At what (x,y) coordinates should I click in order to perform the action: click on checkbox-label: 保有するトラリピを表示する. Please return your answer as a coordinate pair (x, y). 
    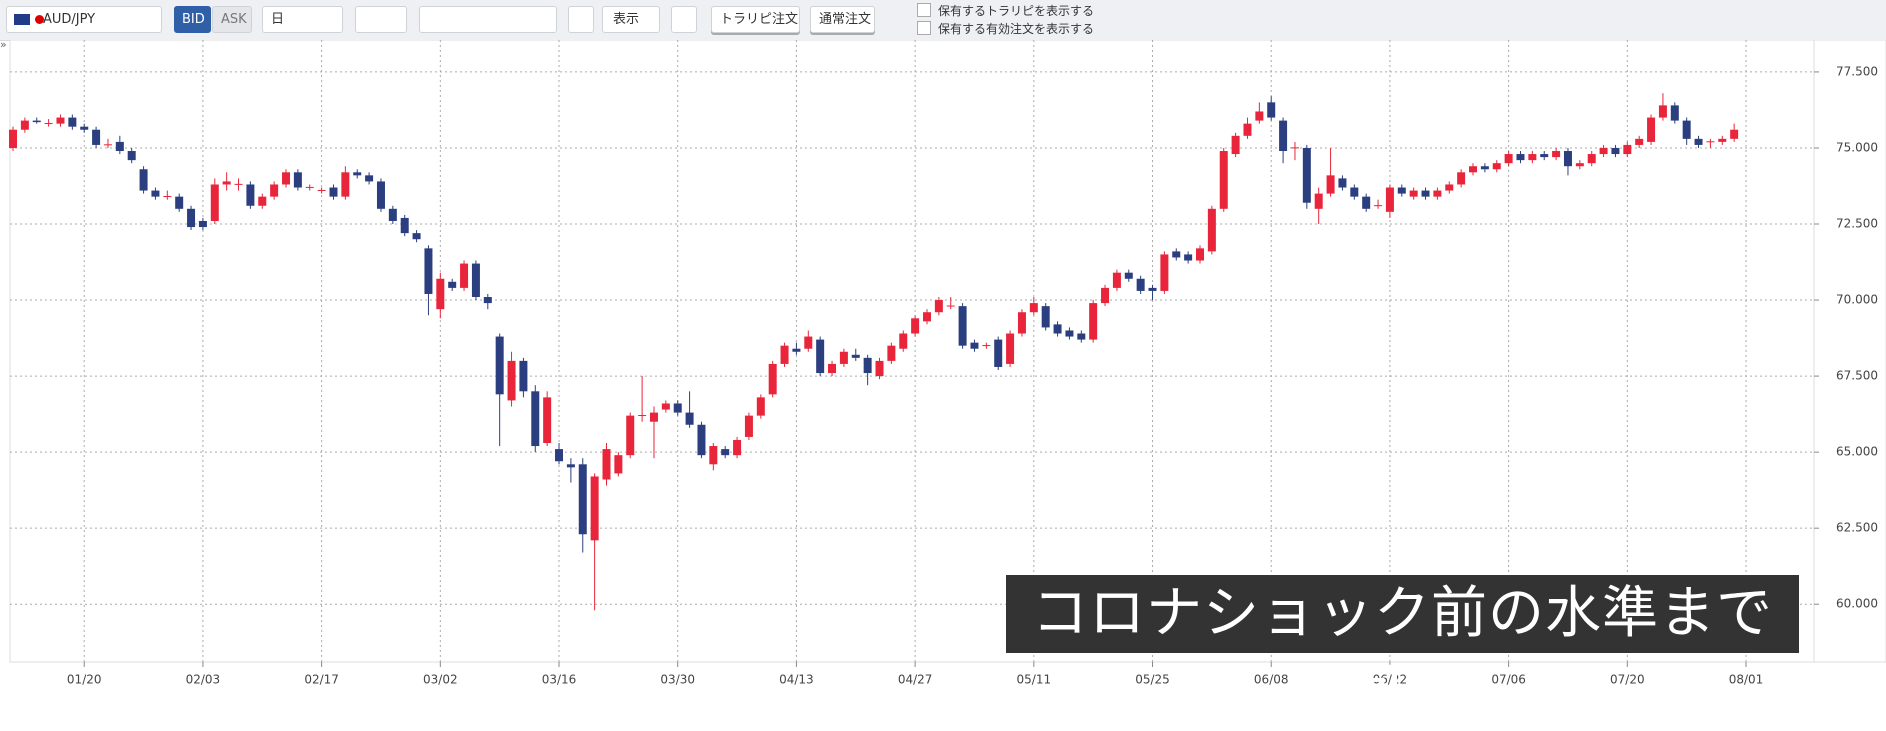
    Looking at the image, I should click on (1016, 11).